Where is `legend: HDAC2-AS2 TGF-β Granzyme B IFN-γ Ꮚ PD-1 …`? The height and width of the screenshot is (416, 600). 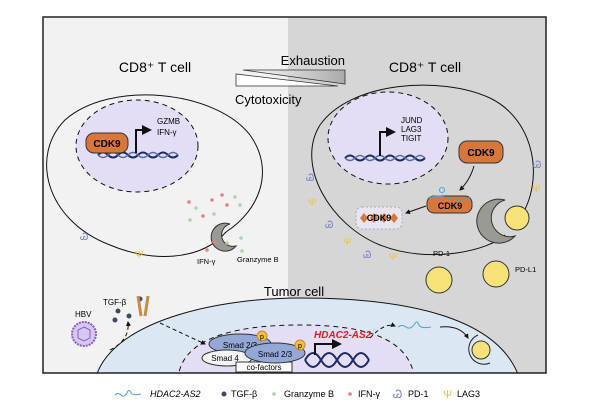
legend: HDAC2-AS2 TGF-β Granzyme B IFN-γ Ꮚ PD-1 … is located at coordinates (297, 395).